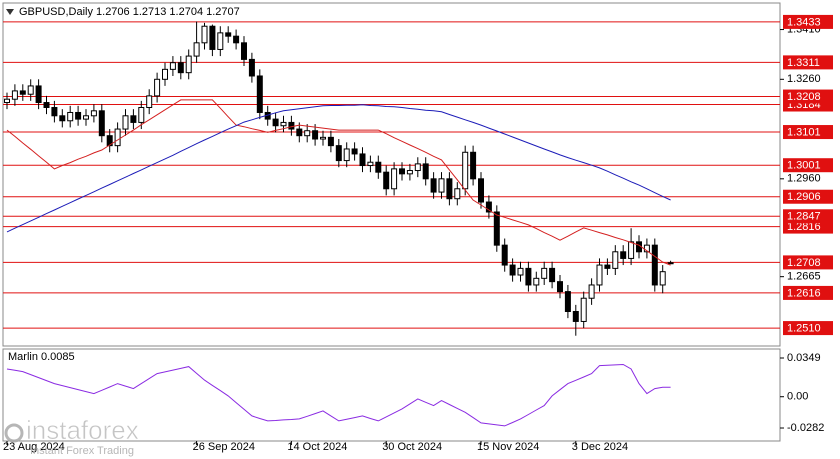  What do you see at coordinates (797, 397) in the screenshot?
I see `y-tick-label: 0.00` at bounding box center [797, 397].